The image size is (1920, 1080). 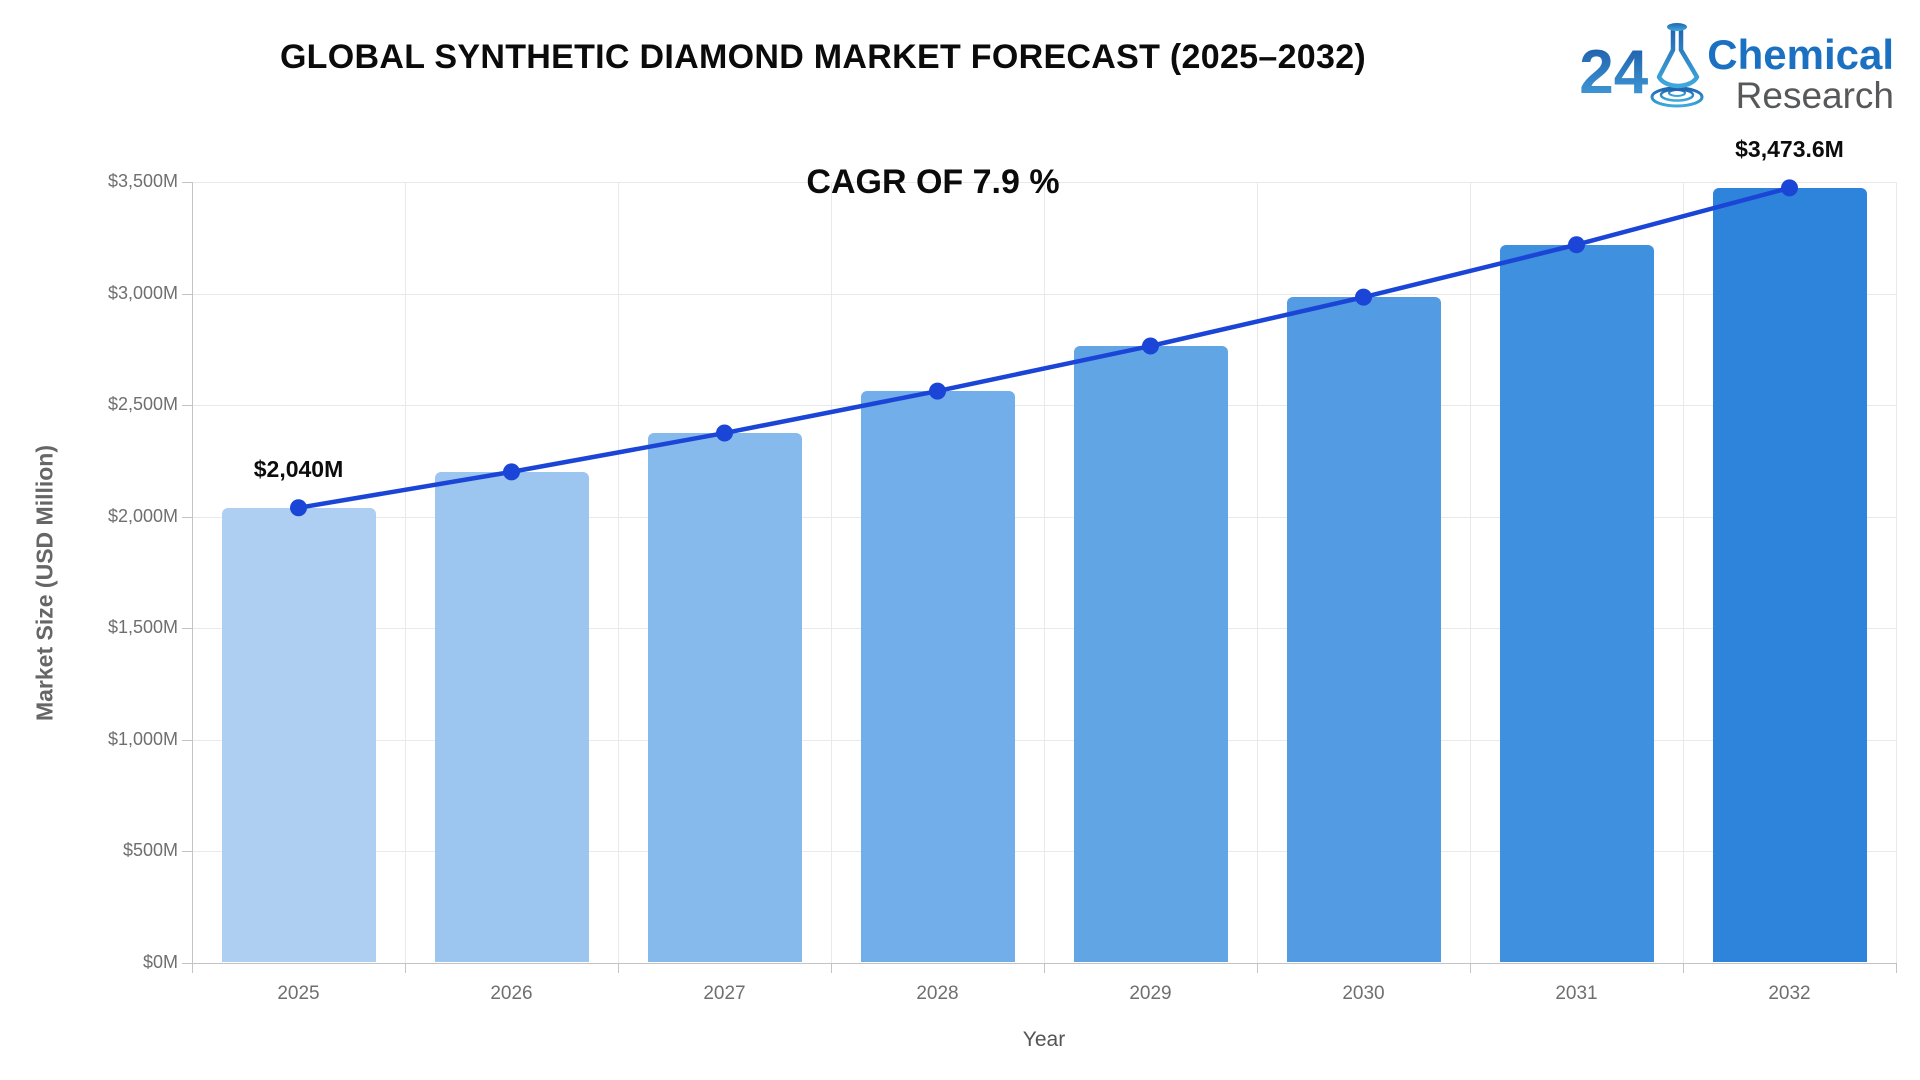 What do you see at coordinates (298, 734) in the screenshot?
I see `bar-2025` at bounding box center [298, 734].